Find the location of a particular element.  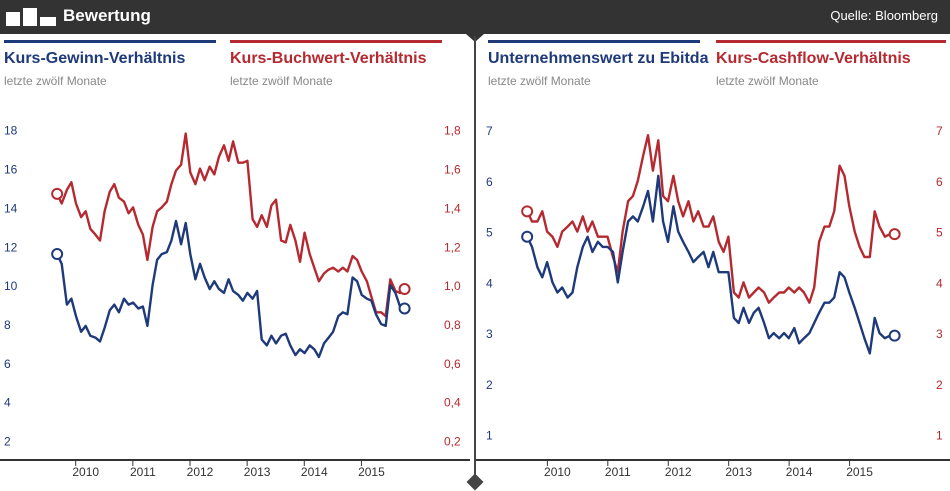

left-axis-label: 16 is located at coordinates (11, 170).